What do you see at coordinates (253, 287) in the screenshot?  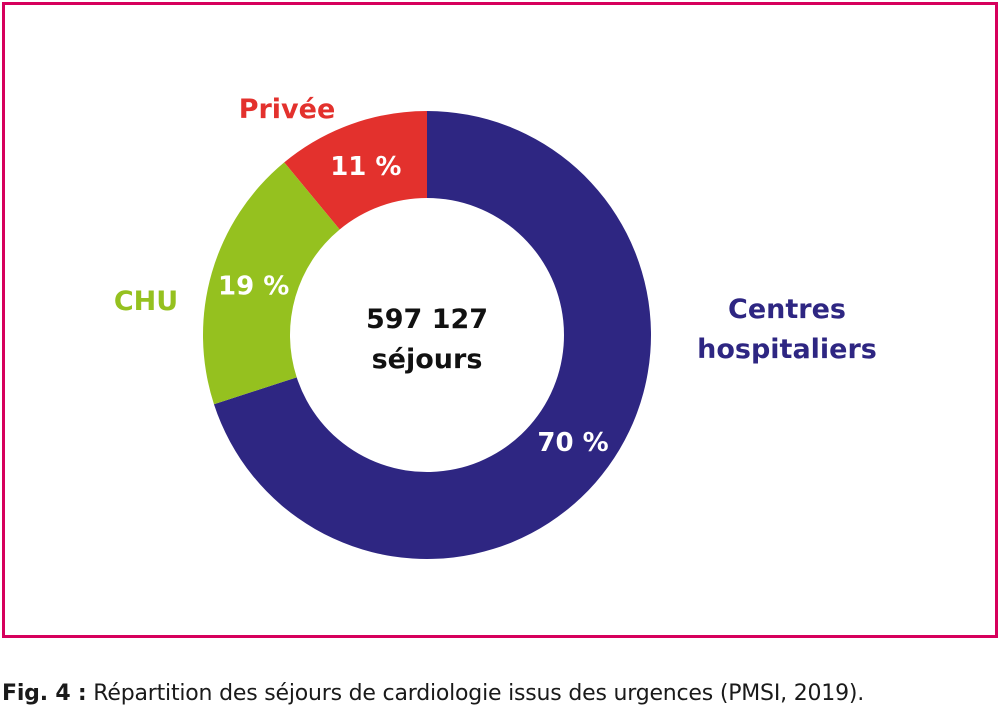 I see `value-label-chu: 19 %` at bounding box center [253, 287].